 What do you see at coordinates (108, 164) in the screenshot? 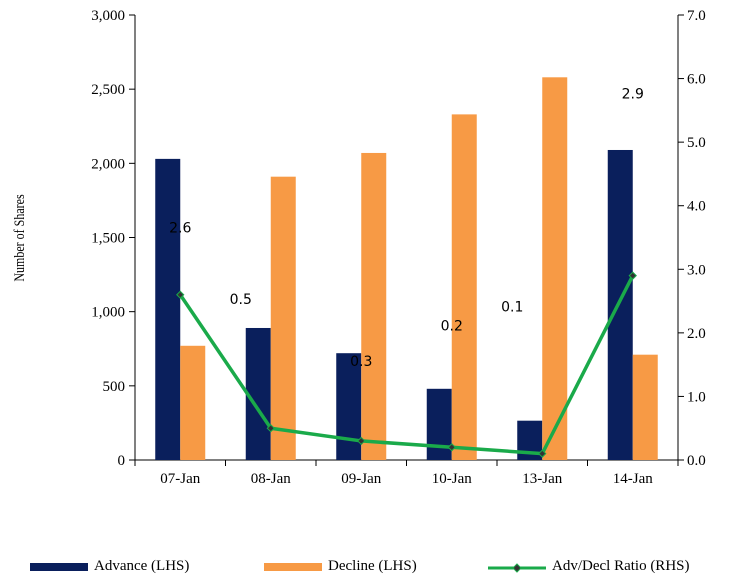
I see `y-tick-label: 2,000` at bounding box center [108, 164].